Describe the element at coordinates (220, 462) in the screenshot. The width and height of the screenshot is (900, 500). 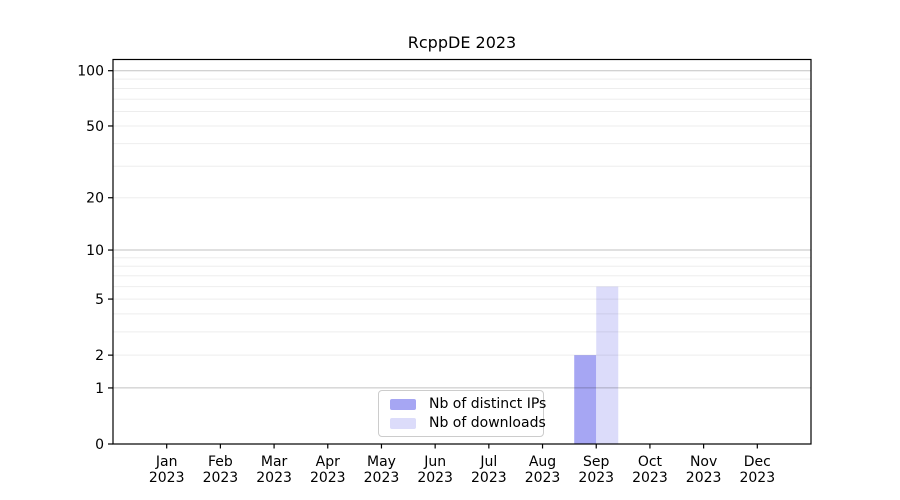
I see `x-tick-label-month: Feb` at that location.